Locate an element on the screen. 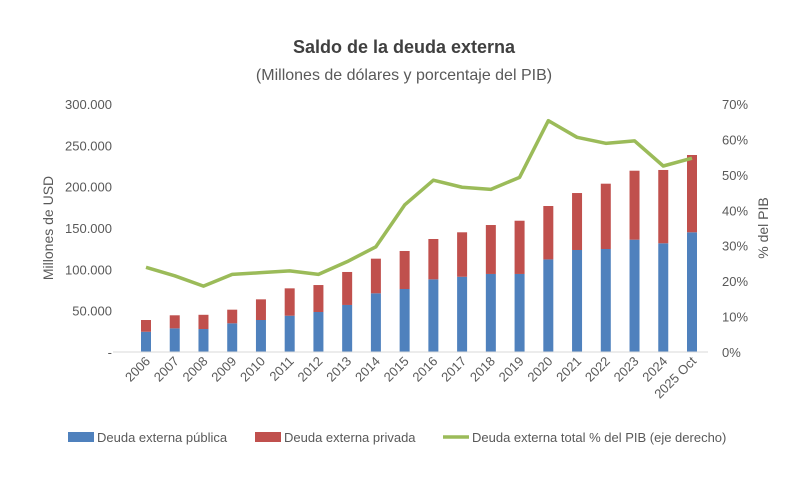  x-tick-label: 2022 is located at coordinates (597, 369).